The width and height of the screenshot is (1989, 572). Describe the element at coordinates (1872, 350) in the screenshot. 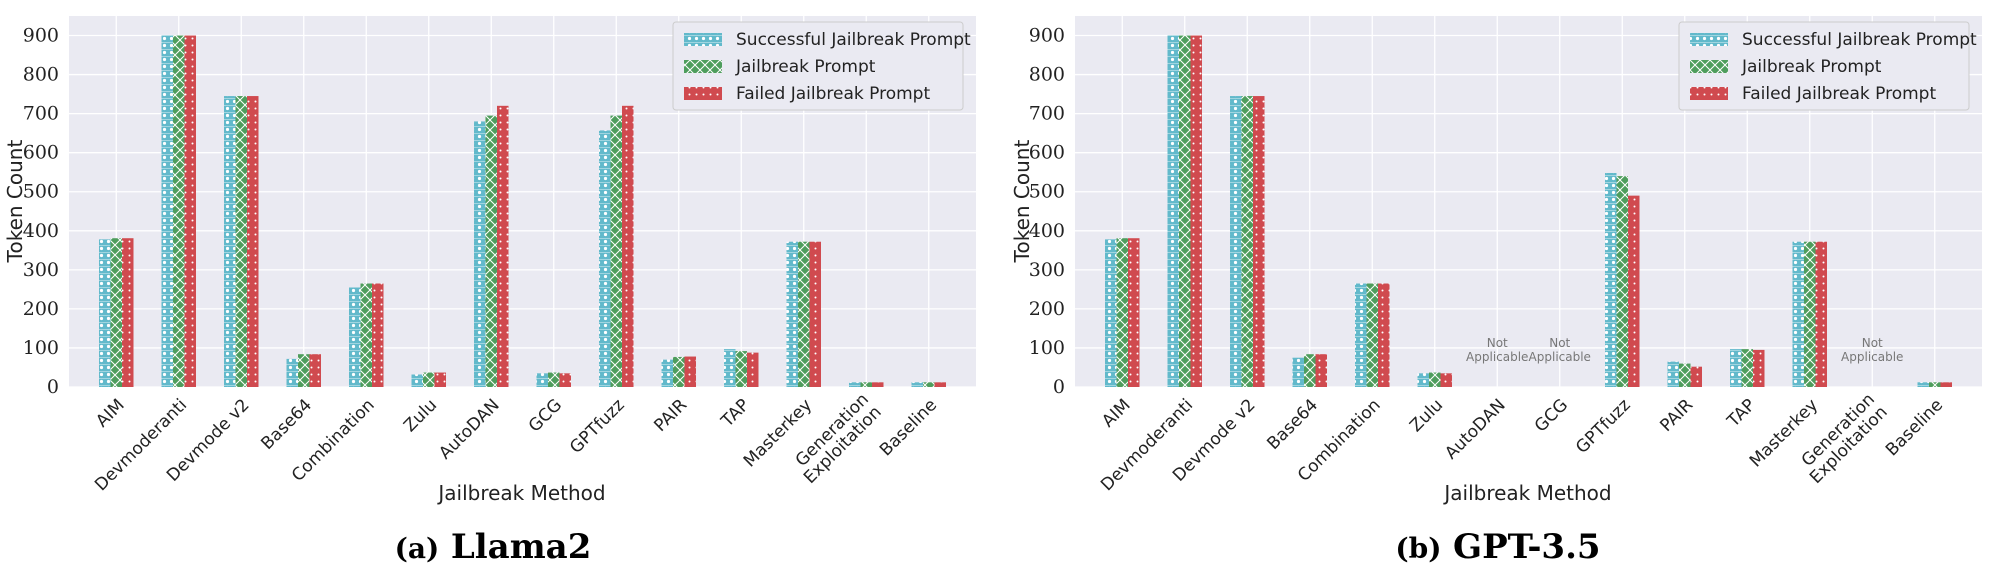

I see `not-applicable-label-generation-exploitation: Not Applicable` at that location.